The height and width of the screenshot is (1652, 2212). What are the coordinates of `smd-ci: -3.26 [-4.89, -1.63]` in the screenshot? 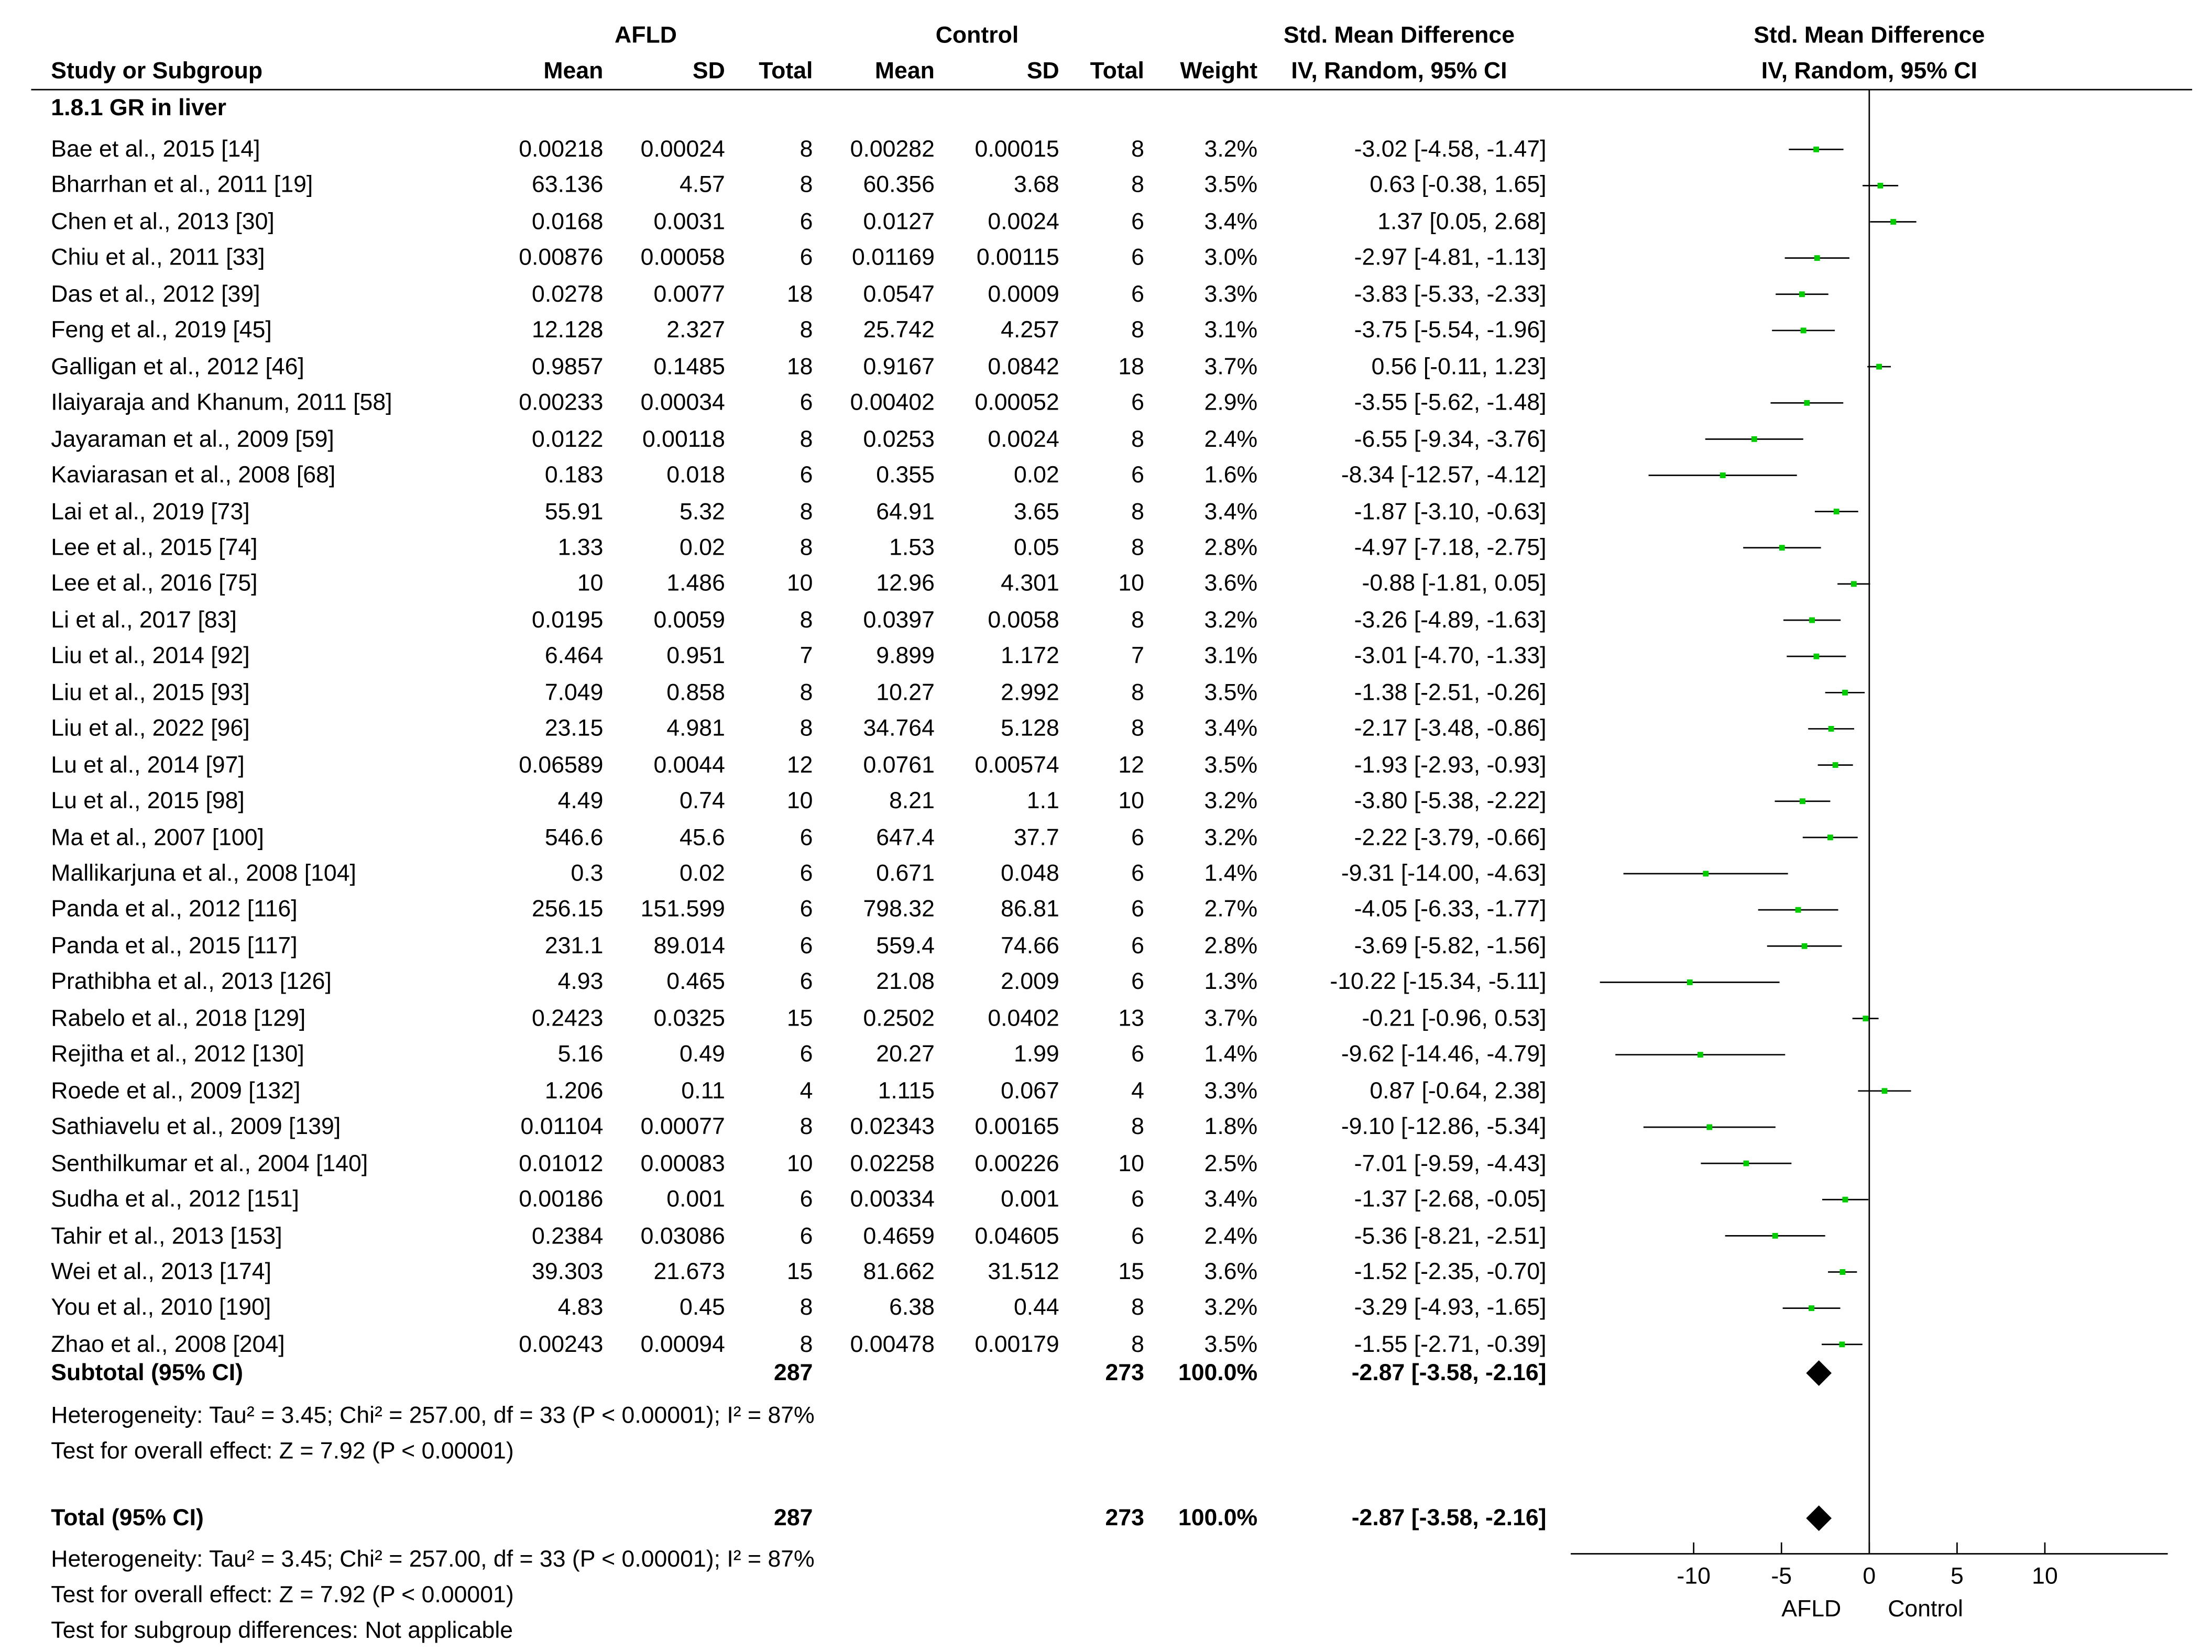 It's located at (1450, 620).